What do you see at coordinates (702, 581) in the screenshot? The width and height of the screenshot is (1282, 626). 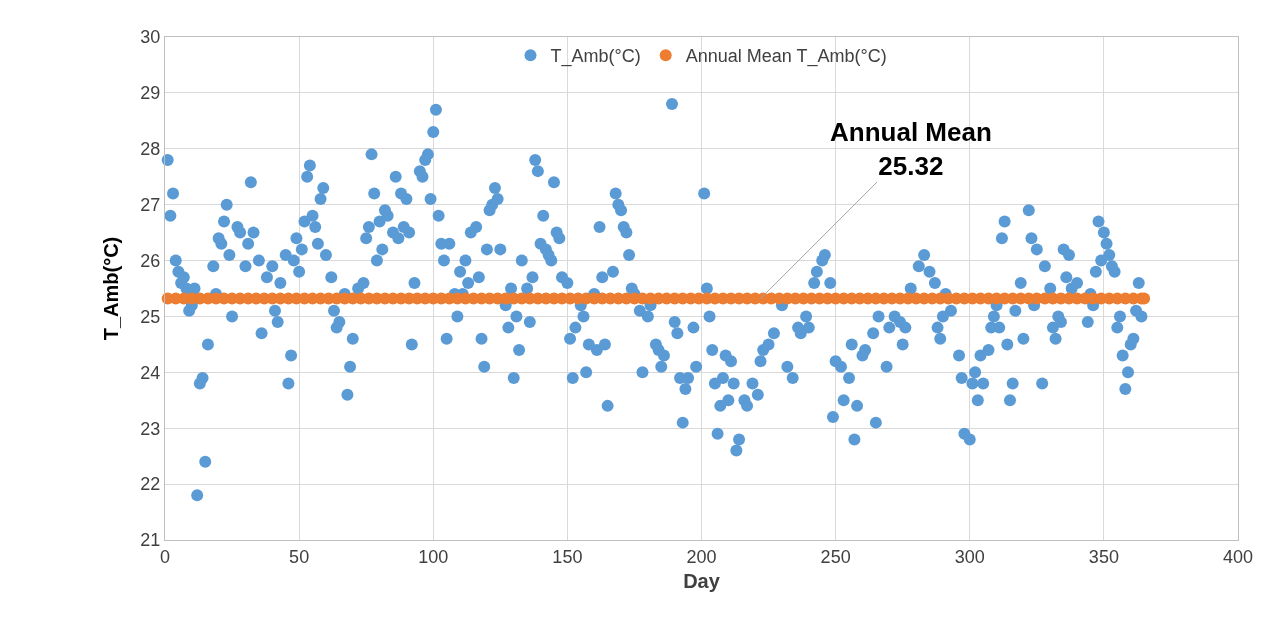 I see `x-axis-title: Day` at bounding box center [702, 581].